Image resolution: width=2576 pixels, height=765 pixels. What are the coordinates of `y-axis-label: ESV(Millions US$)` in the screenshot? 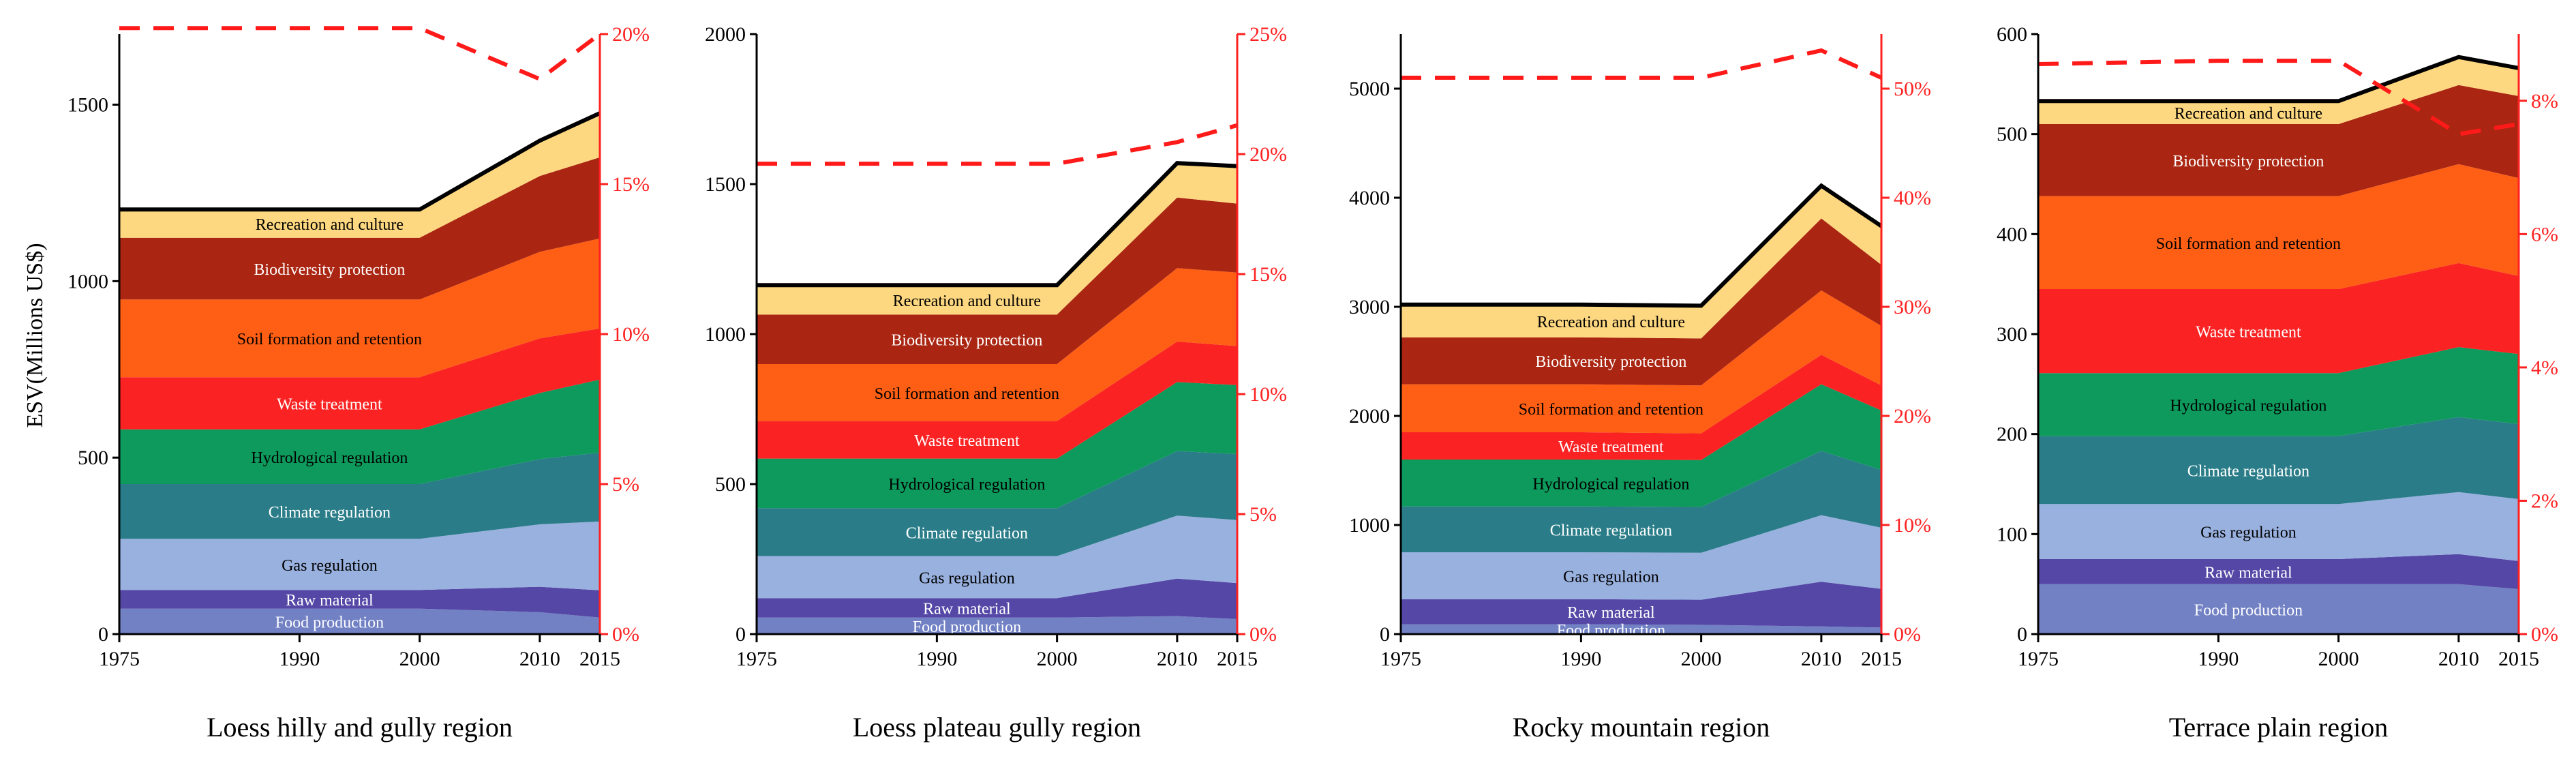 It's located at (35, 335).